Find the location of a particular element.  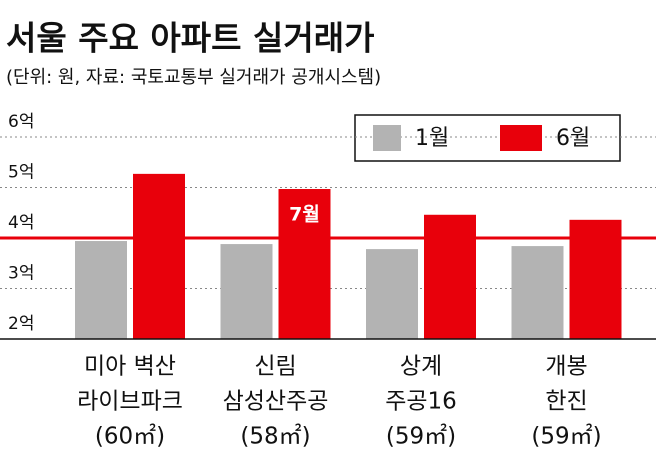

annotation: 7월 is located at coordinates (304, 215).